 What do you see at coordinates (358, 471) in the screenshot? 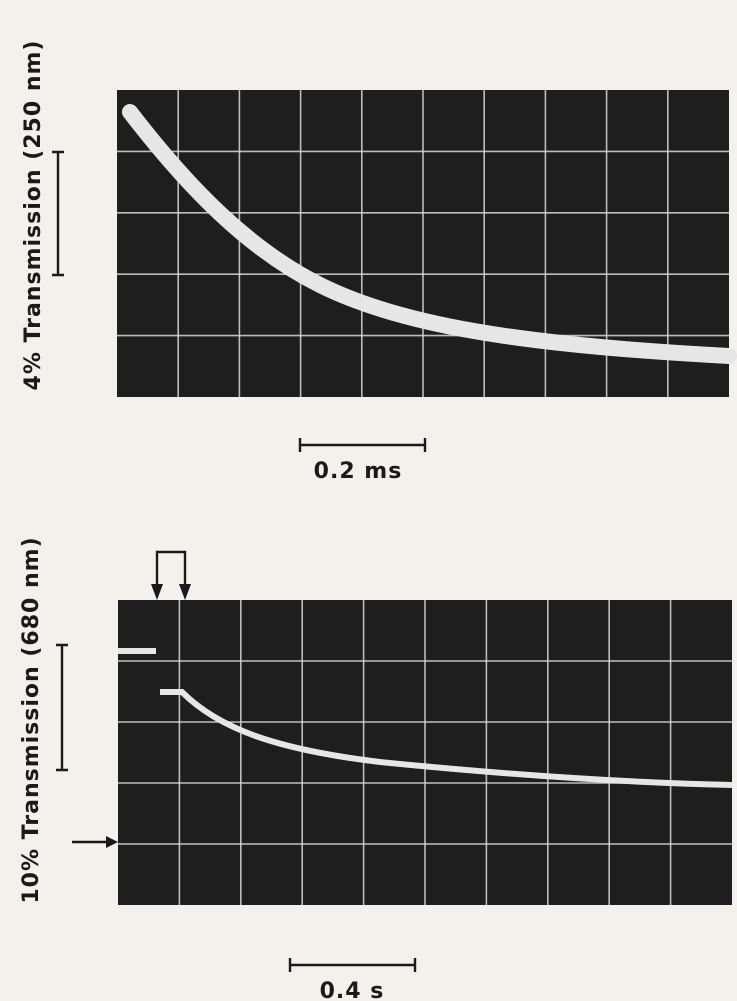
I see `time-scale: 0.2 ms` at bounding box center [358, 471].